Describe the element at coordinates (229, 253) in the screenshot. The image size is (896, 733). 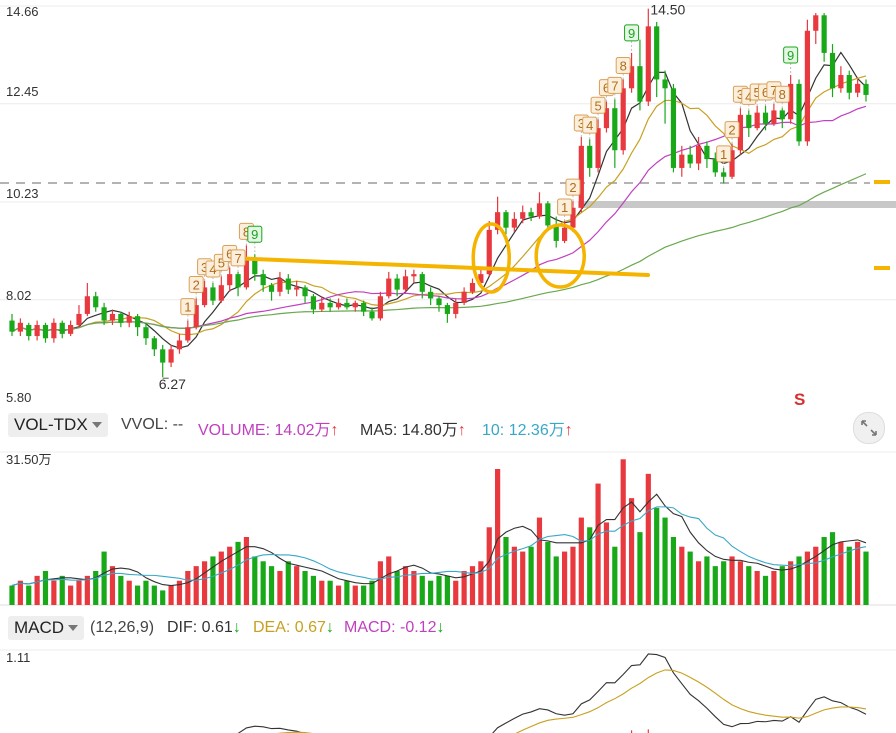
I see `count-marker-label: 6` at that location.